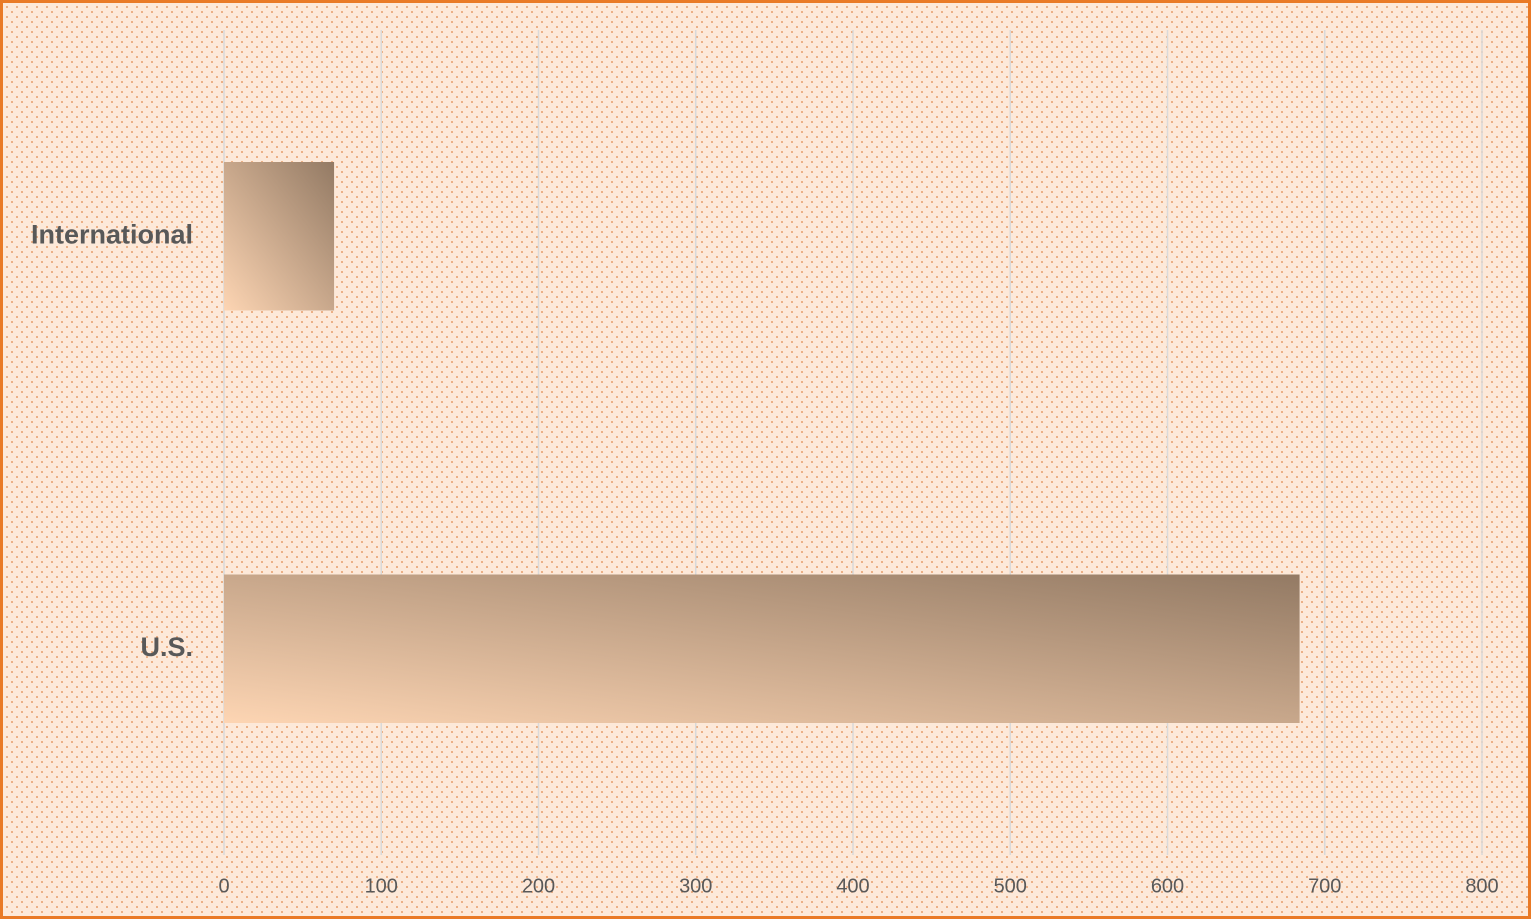 This screenshot has width=1531, height=919. Describe the element at coordinates (223, 886) in the screenshot. I see `x-tick-label: 0` at that location.